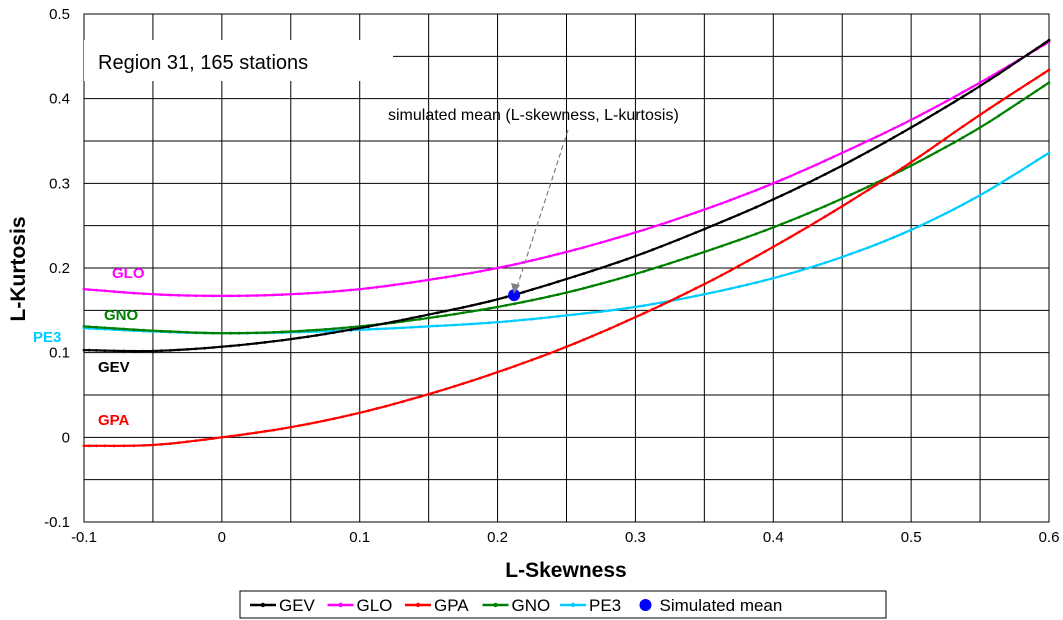  What do you see at coordinates (359, 537) in the screenshot?
I see `x-tick-label: 0.1` at bounding box center [359, 537].